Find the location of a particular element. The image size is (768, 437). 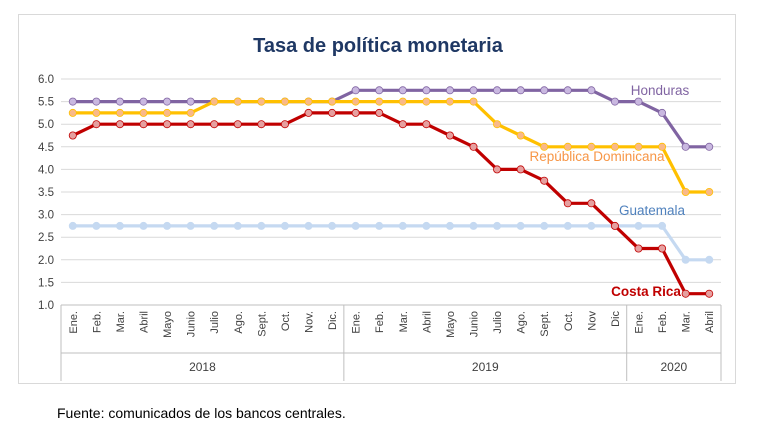

series-label: Guatemala is located at coordinates (652, 210).